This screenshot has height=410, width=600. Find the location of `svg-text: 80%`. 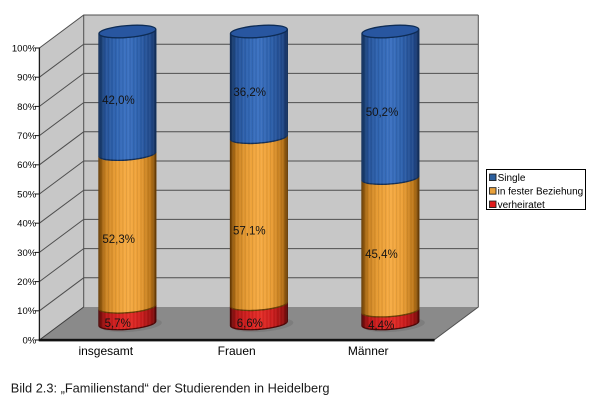

svg-text: 80% is located at coordinates (27, 107).